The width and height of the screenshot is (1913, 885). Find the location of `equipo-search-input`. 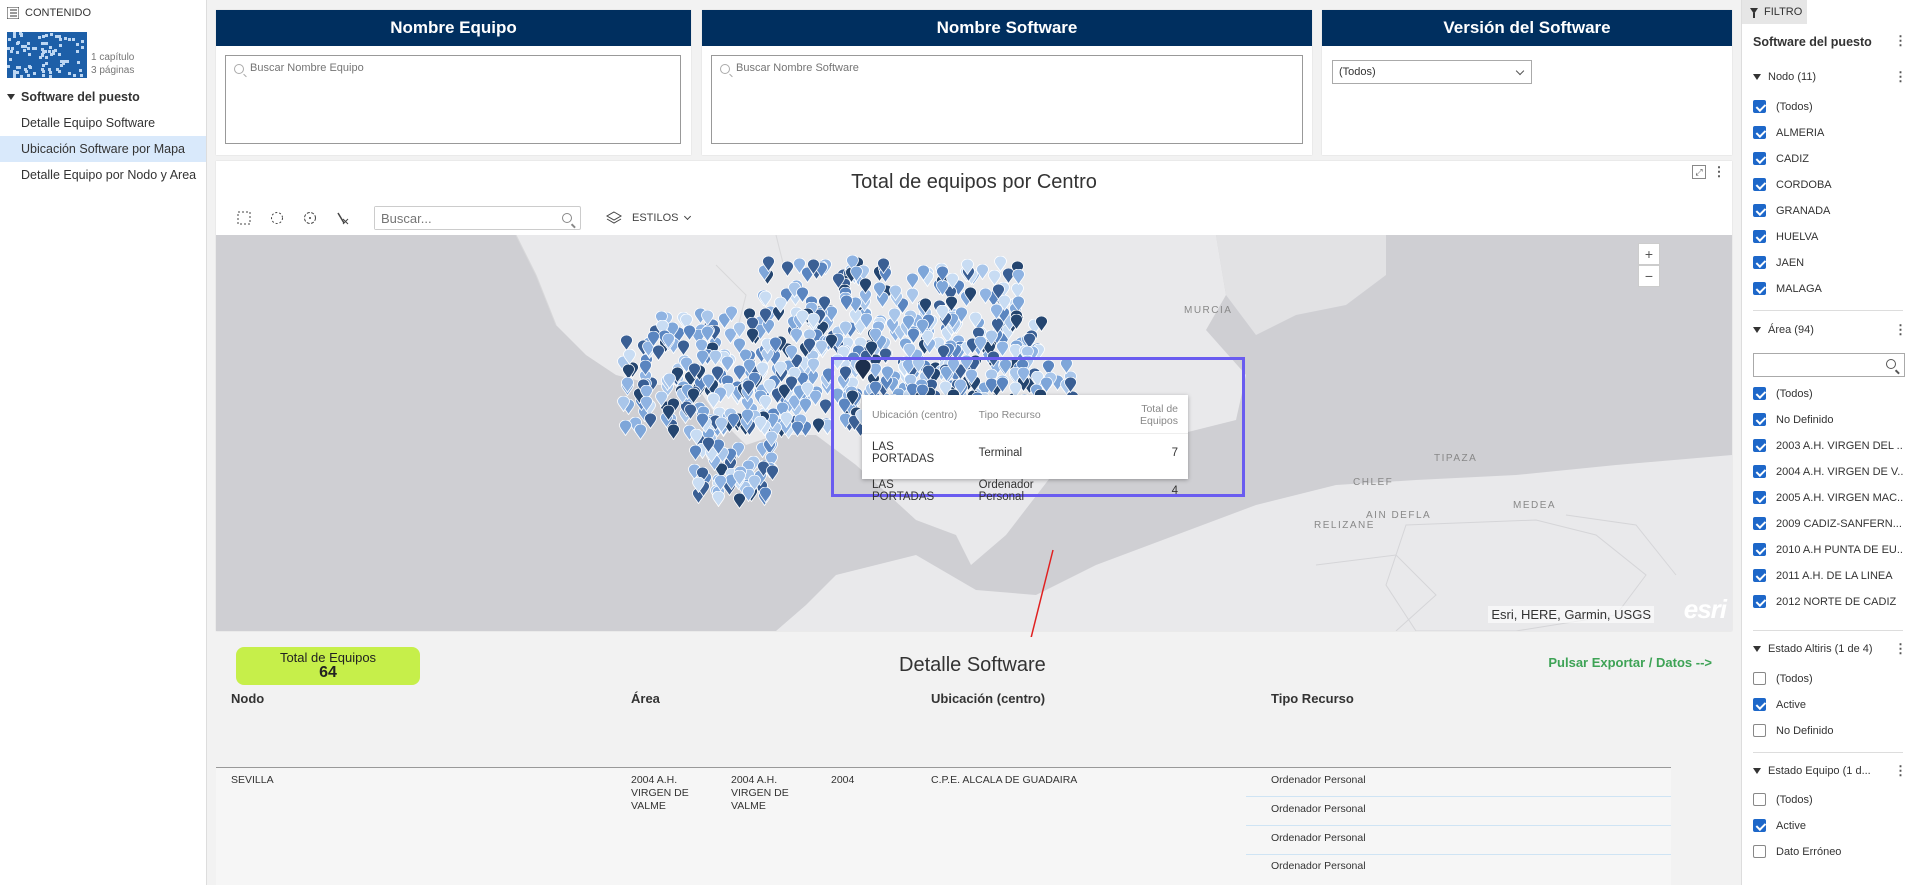

equipo-search-input is located at coordinates (370, 68).